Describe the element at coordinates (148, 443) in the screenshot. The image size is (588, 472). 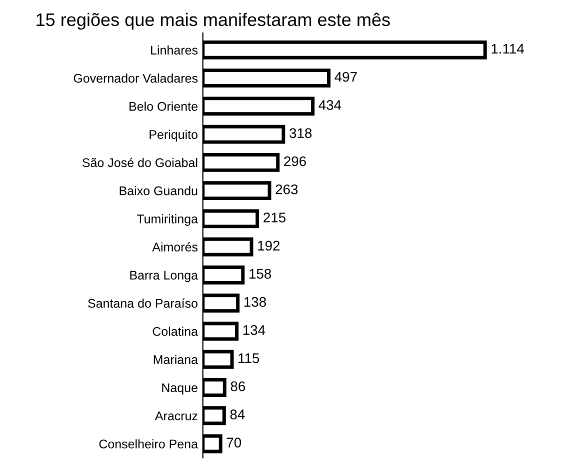
I see `y-tick-label: Conselheiro Pena` at that location.